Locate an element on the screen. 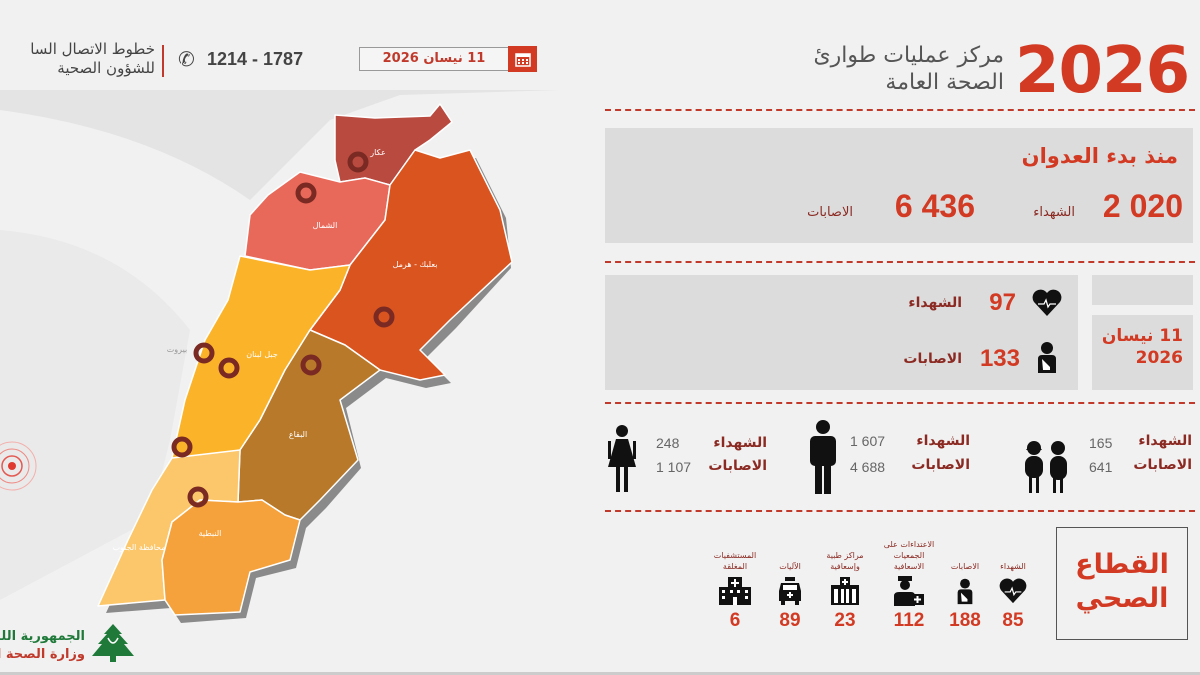 This screenshot has height=675, width=1200. sector-closed-hospitals: المستشفيات المغلقة 6 is located at coordinates (735, 583).